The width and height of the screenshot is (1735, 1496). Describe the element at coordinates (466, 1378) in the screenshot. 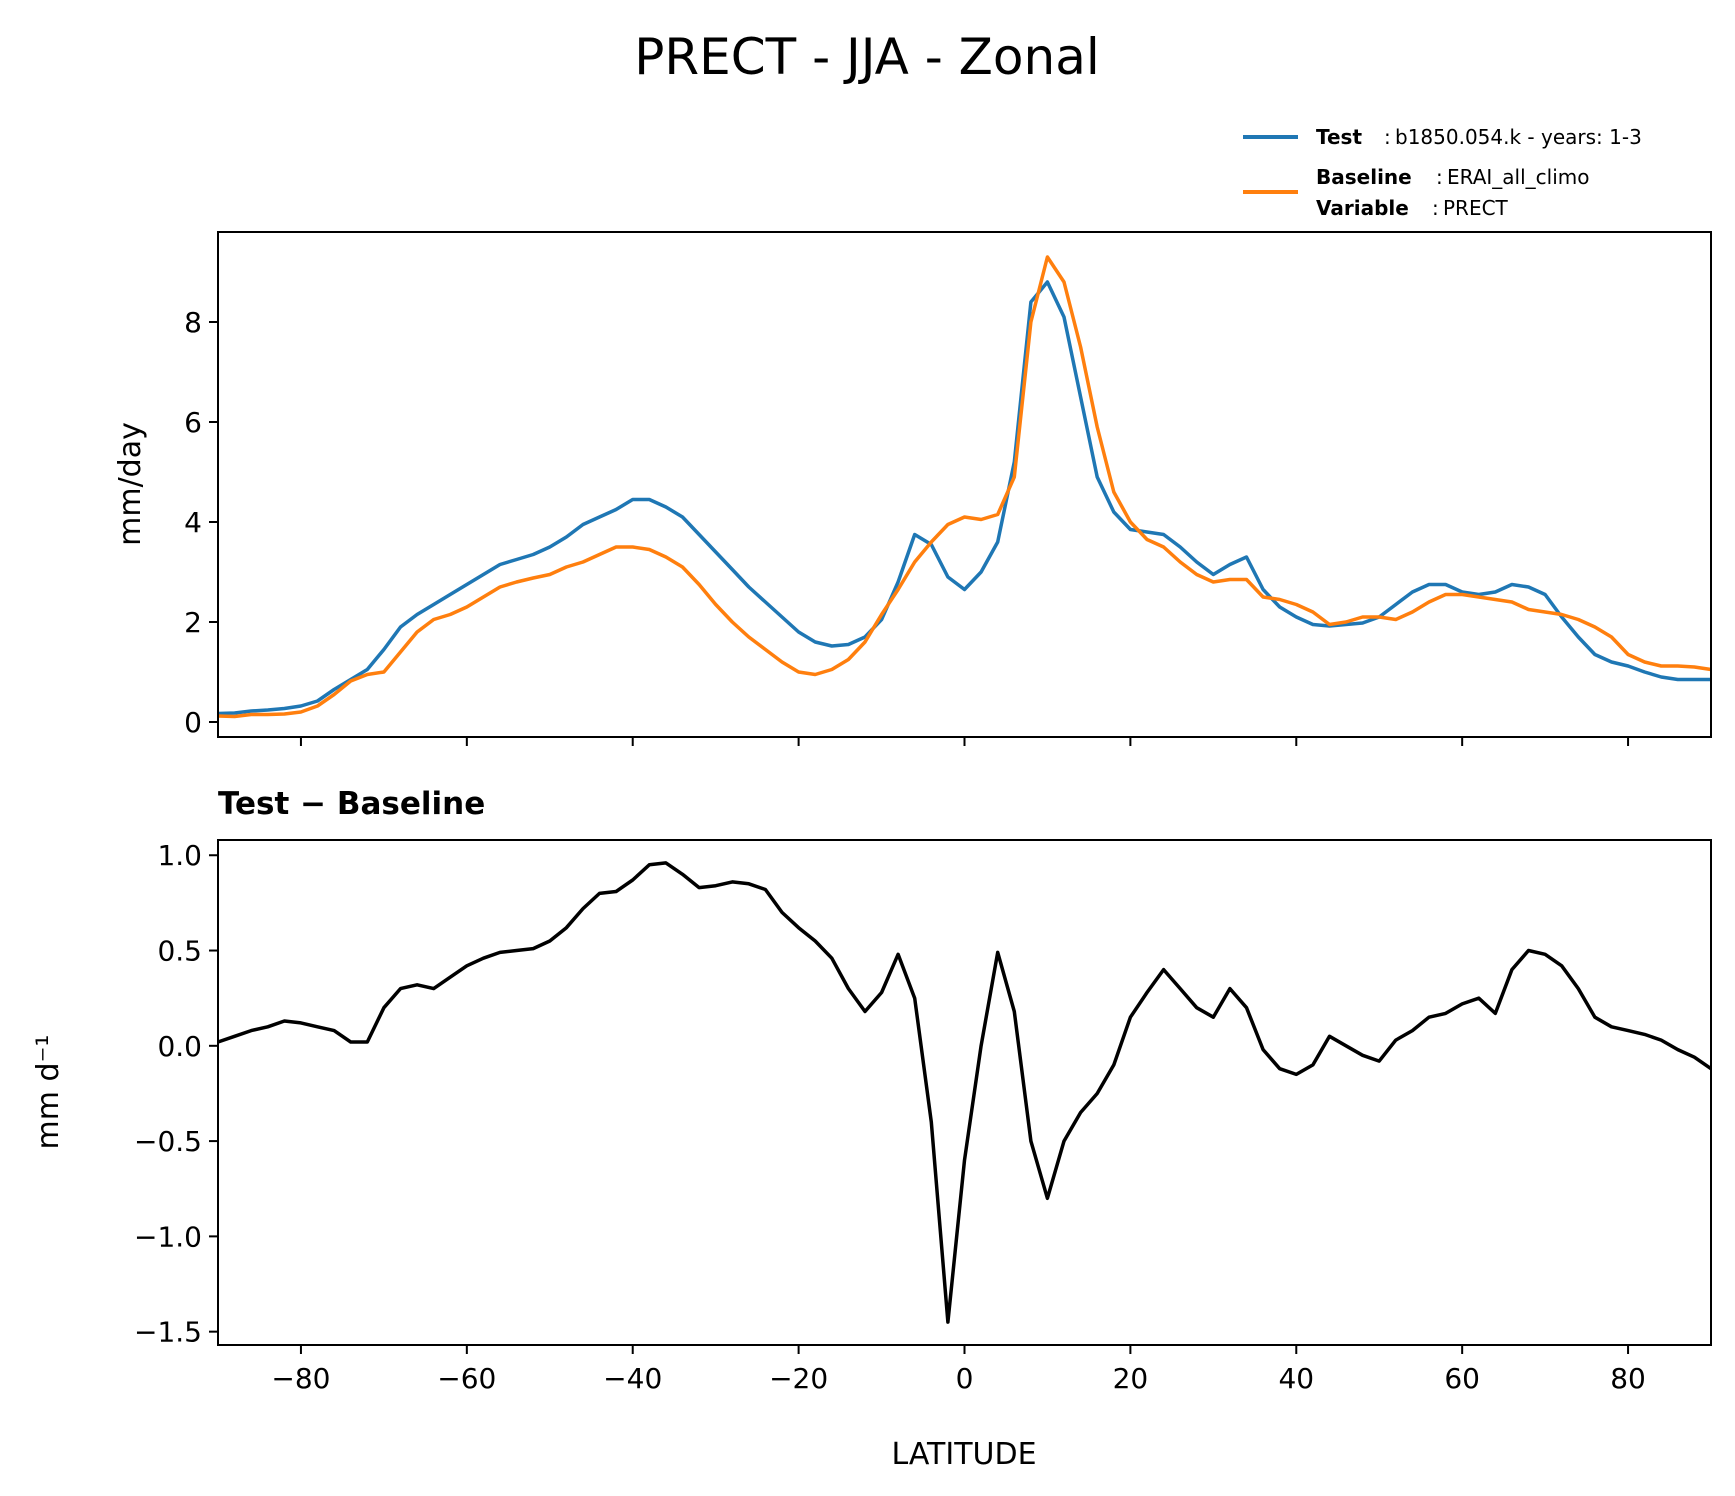

I see `bottom-xtick-label: −60` at that location.